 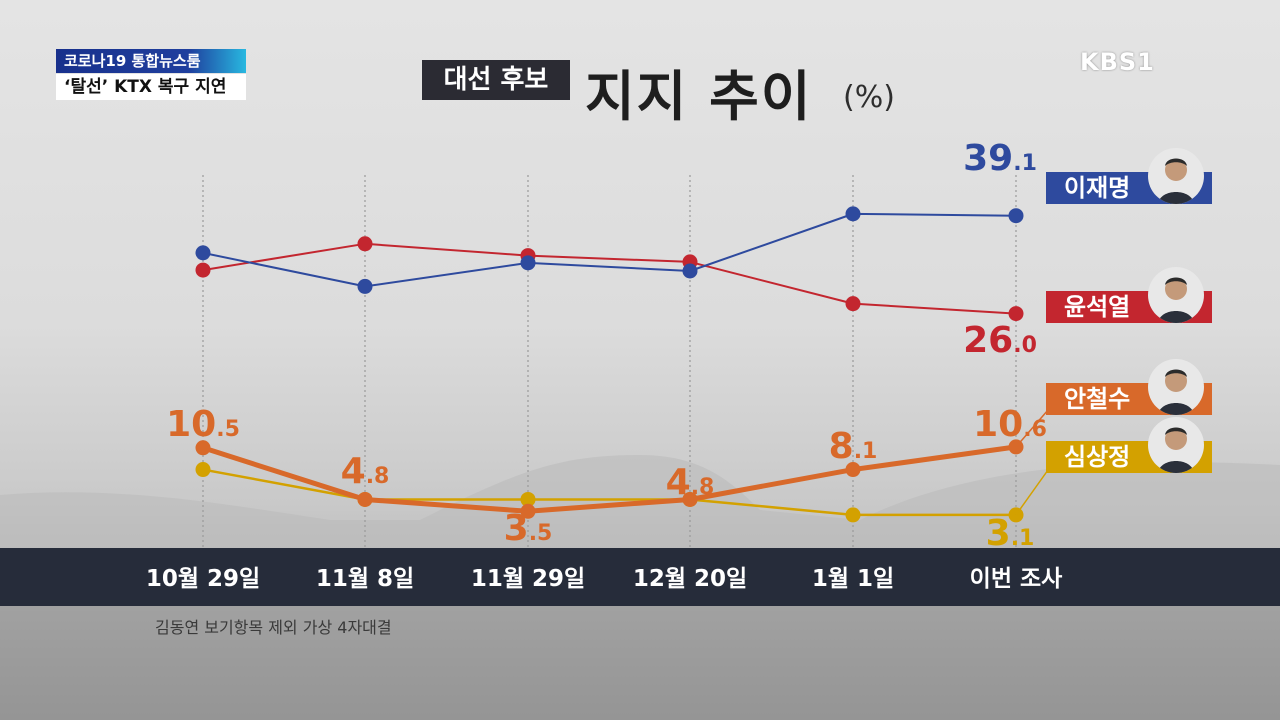 What do you see at coordinates (1097, 188) in the screenshot?
I see `legend-label: 이재명` at bounding box center [1097, 188].